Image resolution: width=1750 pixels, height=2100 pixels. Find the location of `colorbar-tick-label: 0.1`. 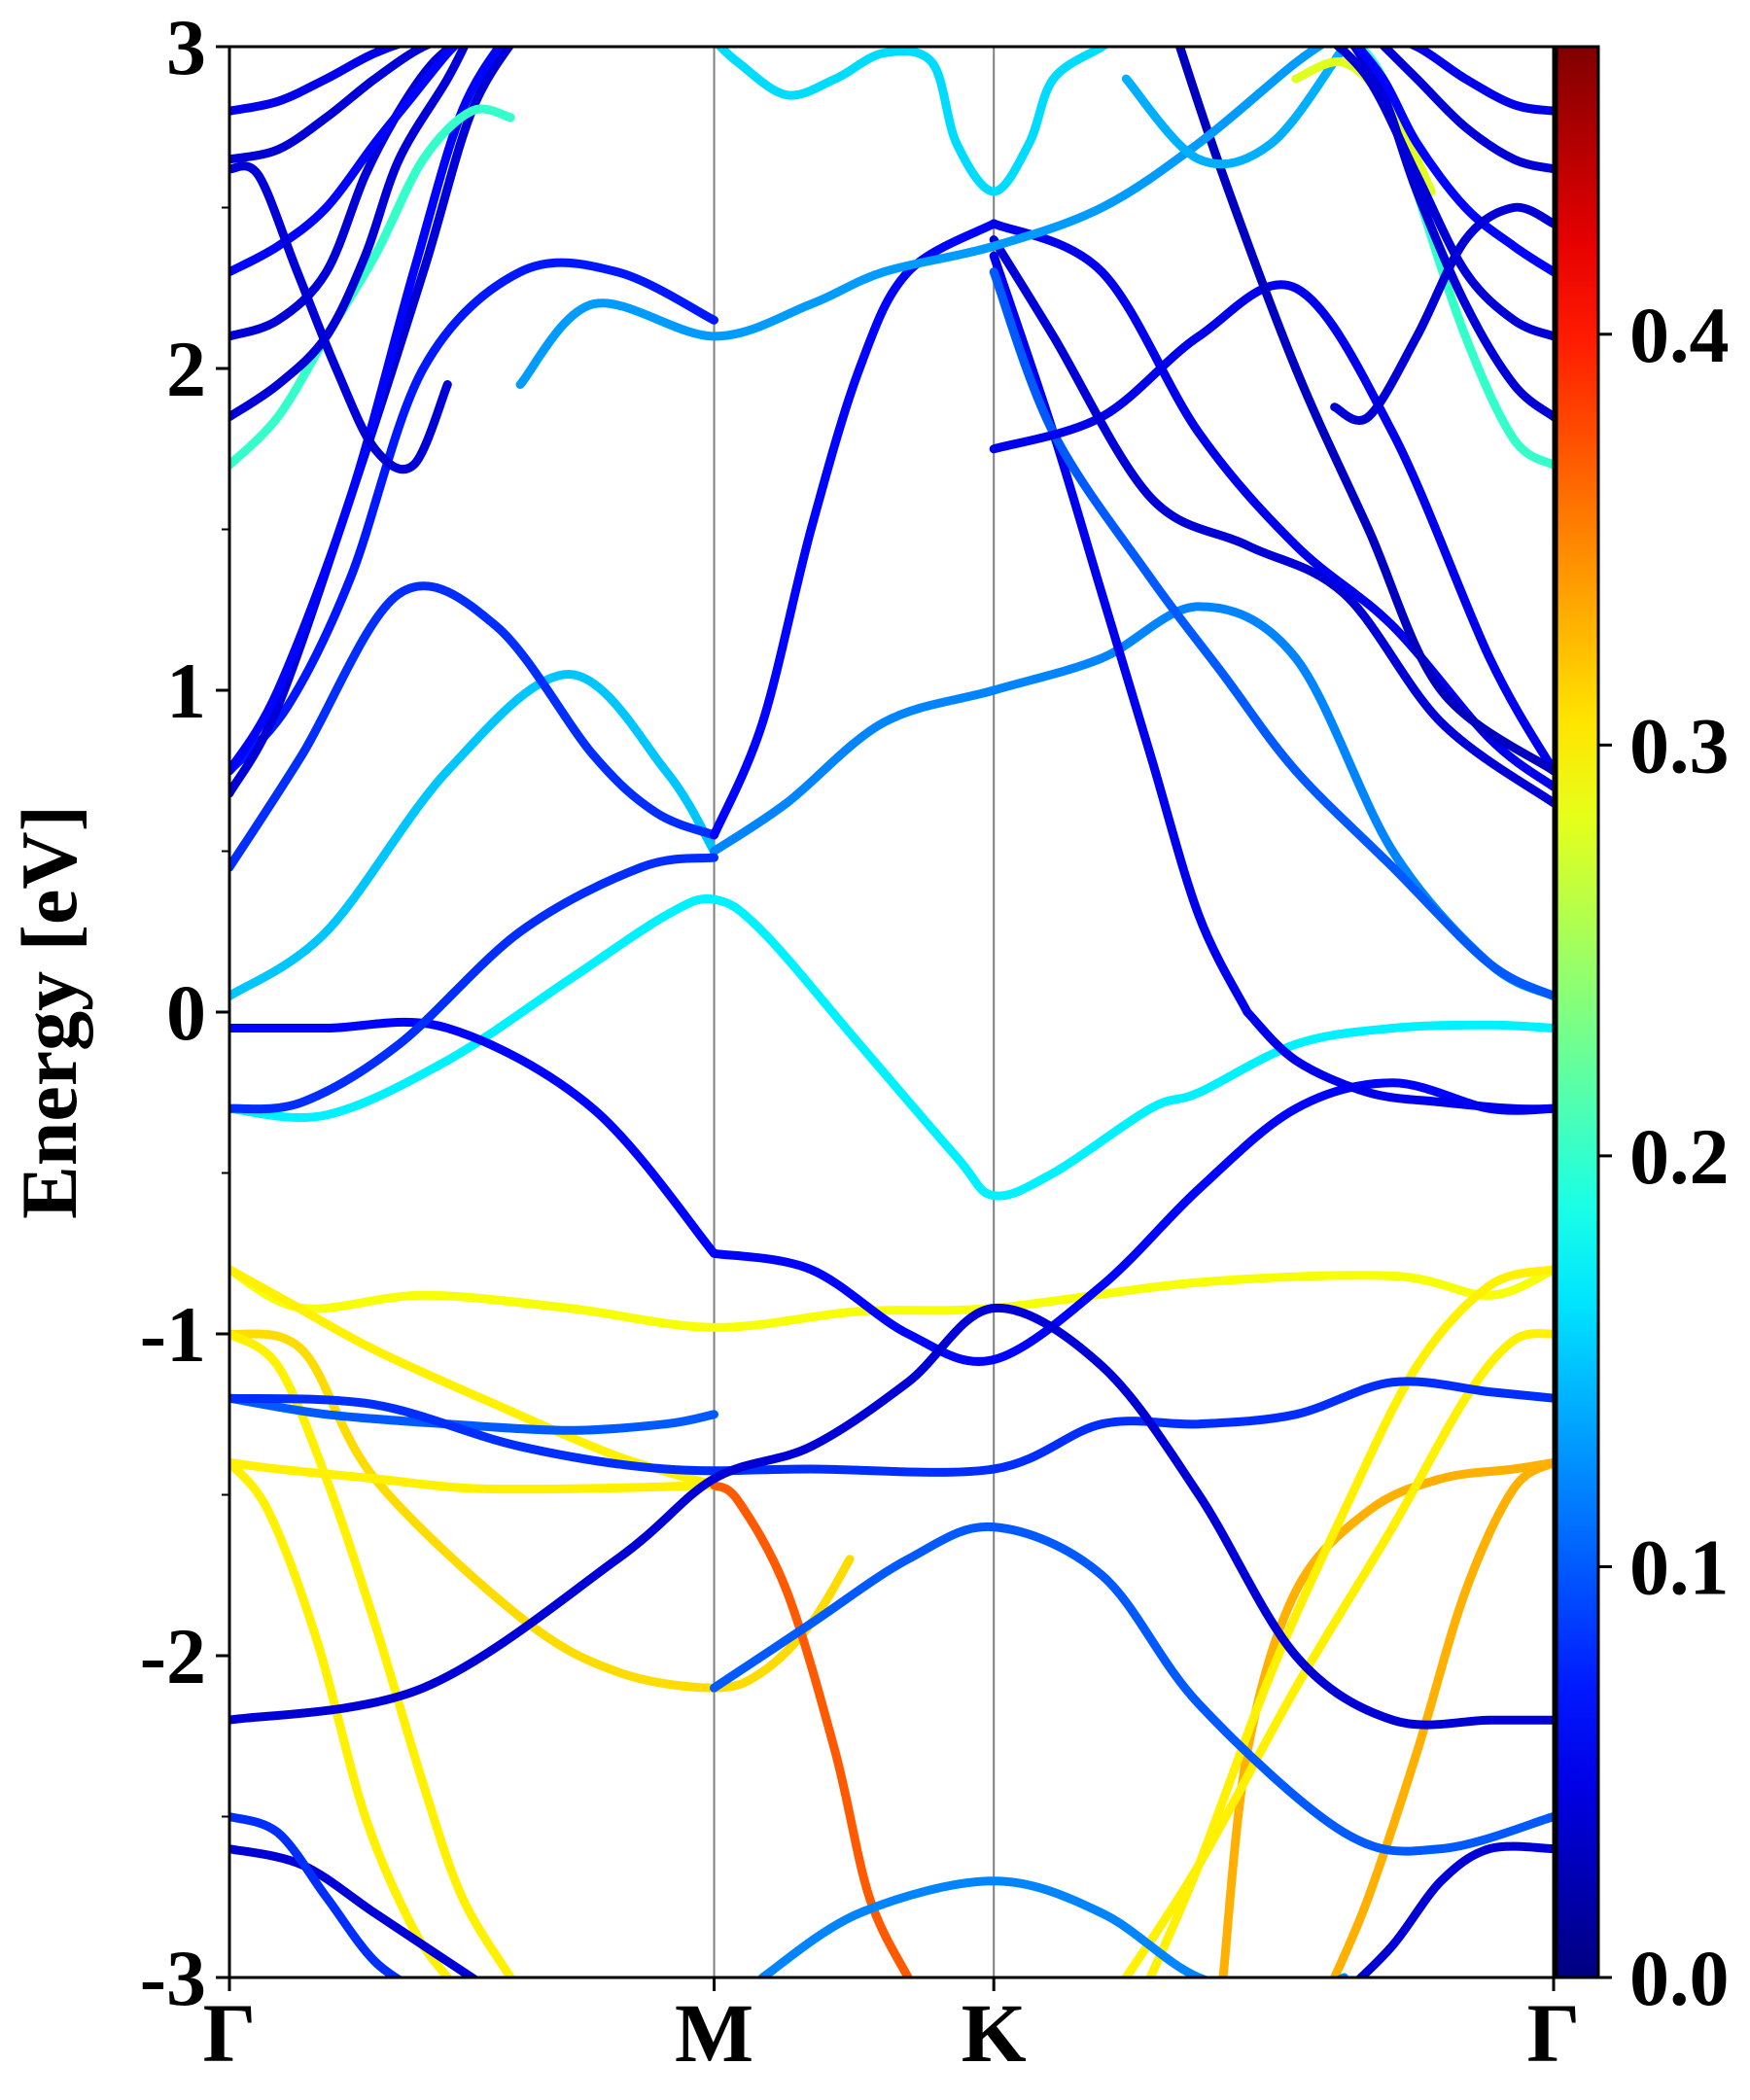

colorbar-tick-label: 0.1 is located at coordinates (1679, 1566).